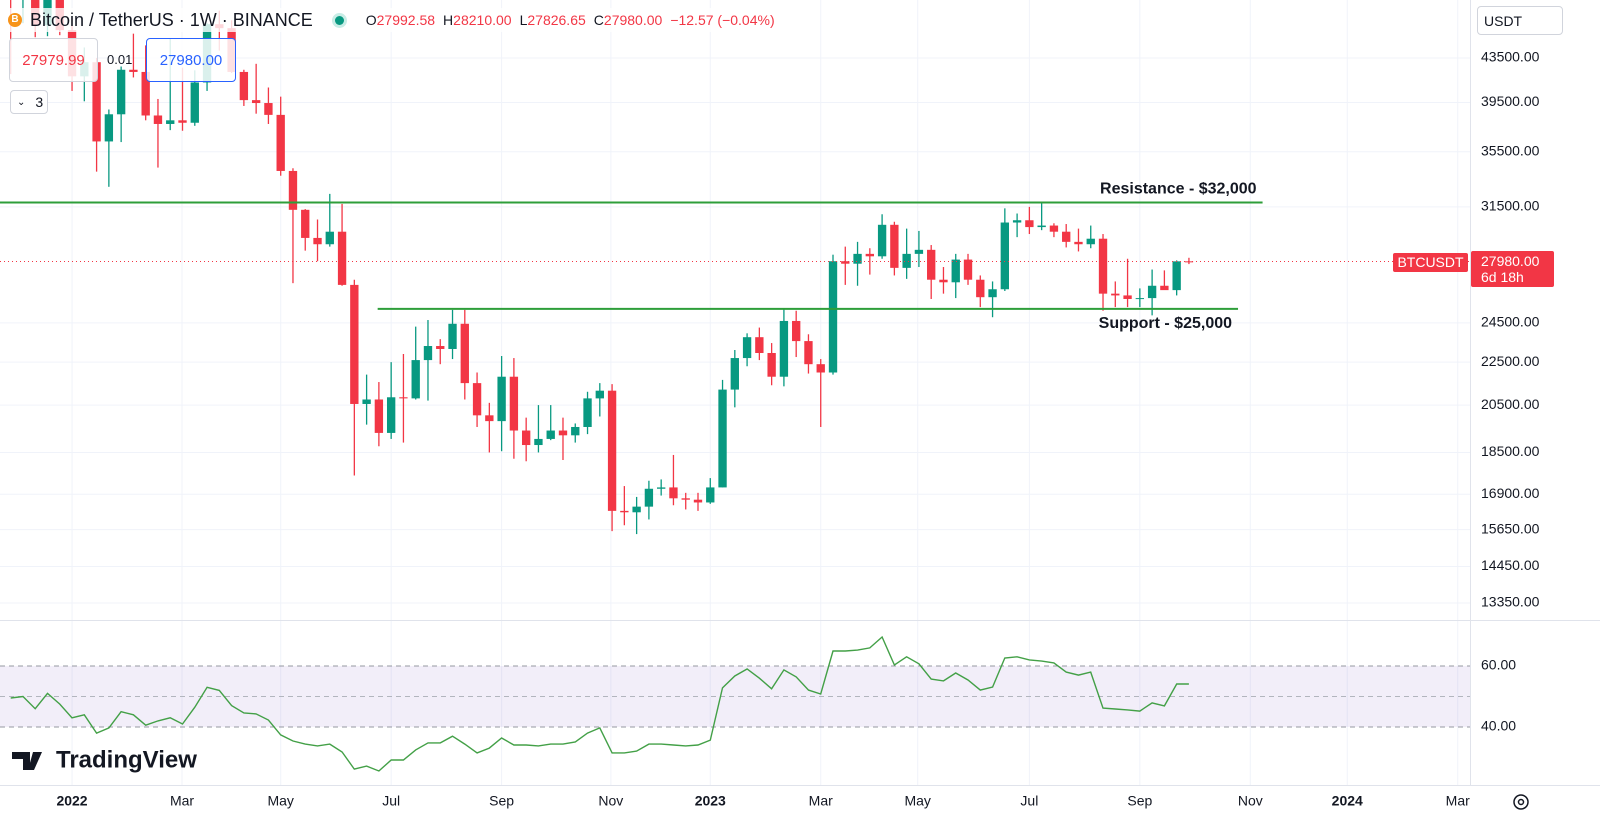 The image size is (1600, 834). Describe the element at coordinates (1510, 101) in the screenshot. I see `y-tick-label: 39500.00` at that location.